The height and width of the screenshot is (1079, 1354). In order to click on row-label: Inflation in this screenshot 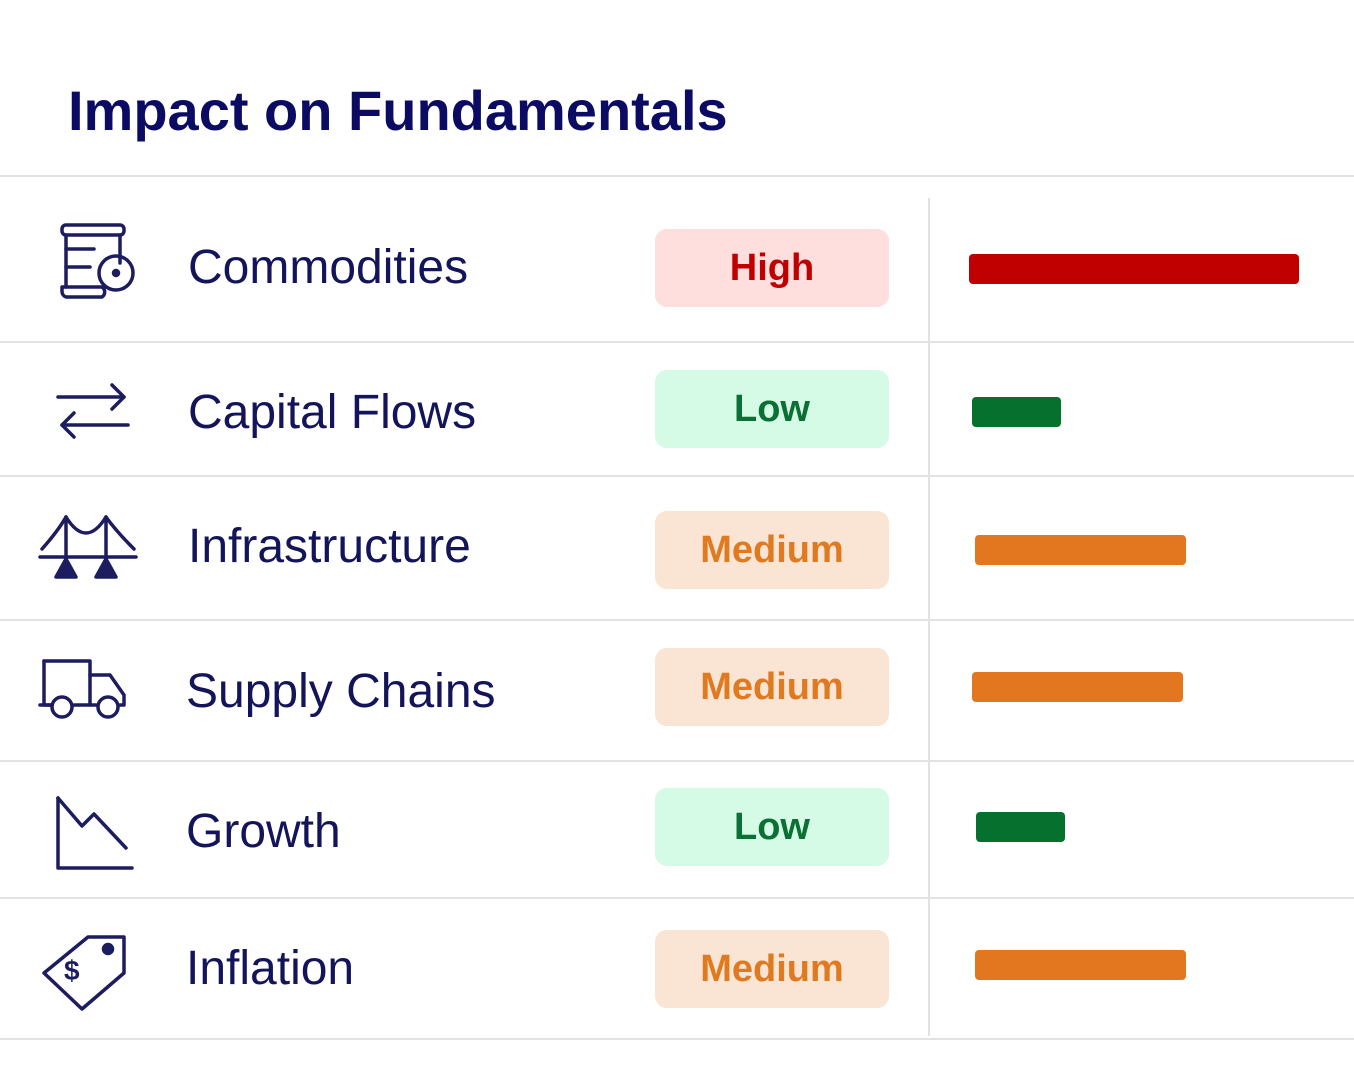, I will do `click(270, 968)`.